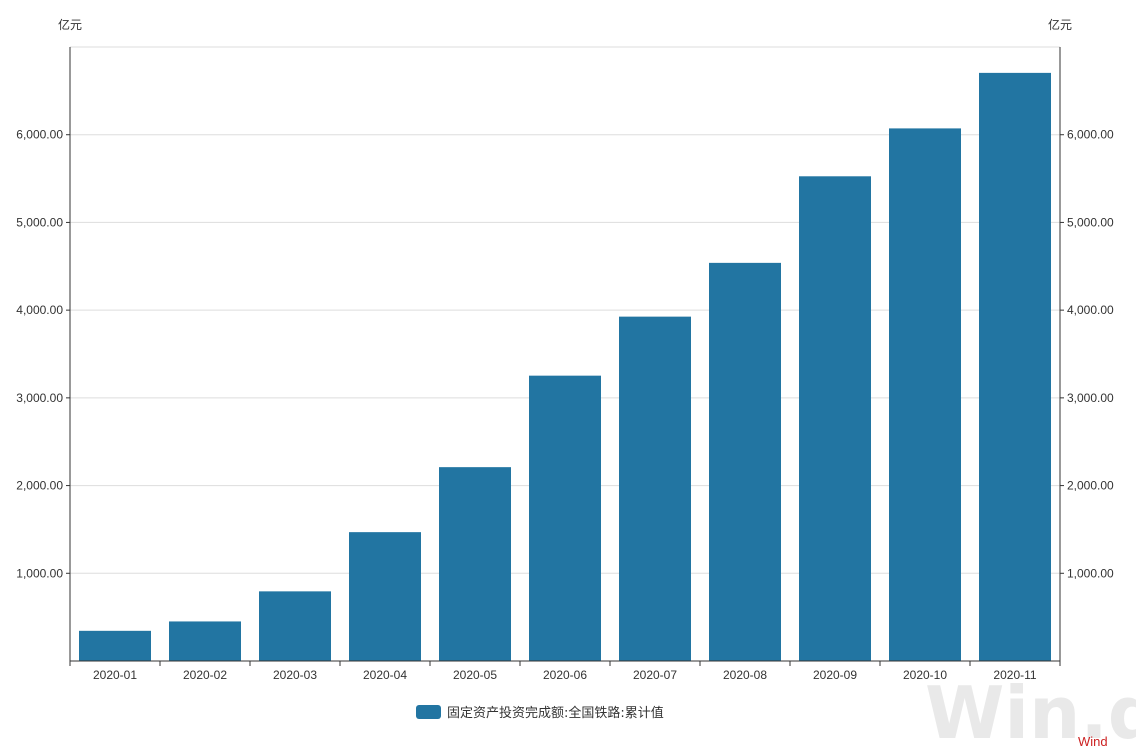 This screenshot has height=754, width=1136. What do you see at coordinates (428, 712) in the screenshot?
I see `legend-swatch` at bounding box center [428, 712].